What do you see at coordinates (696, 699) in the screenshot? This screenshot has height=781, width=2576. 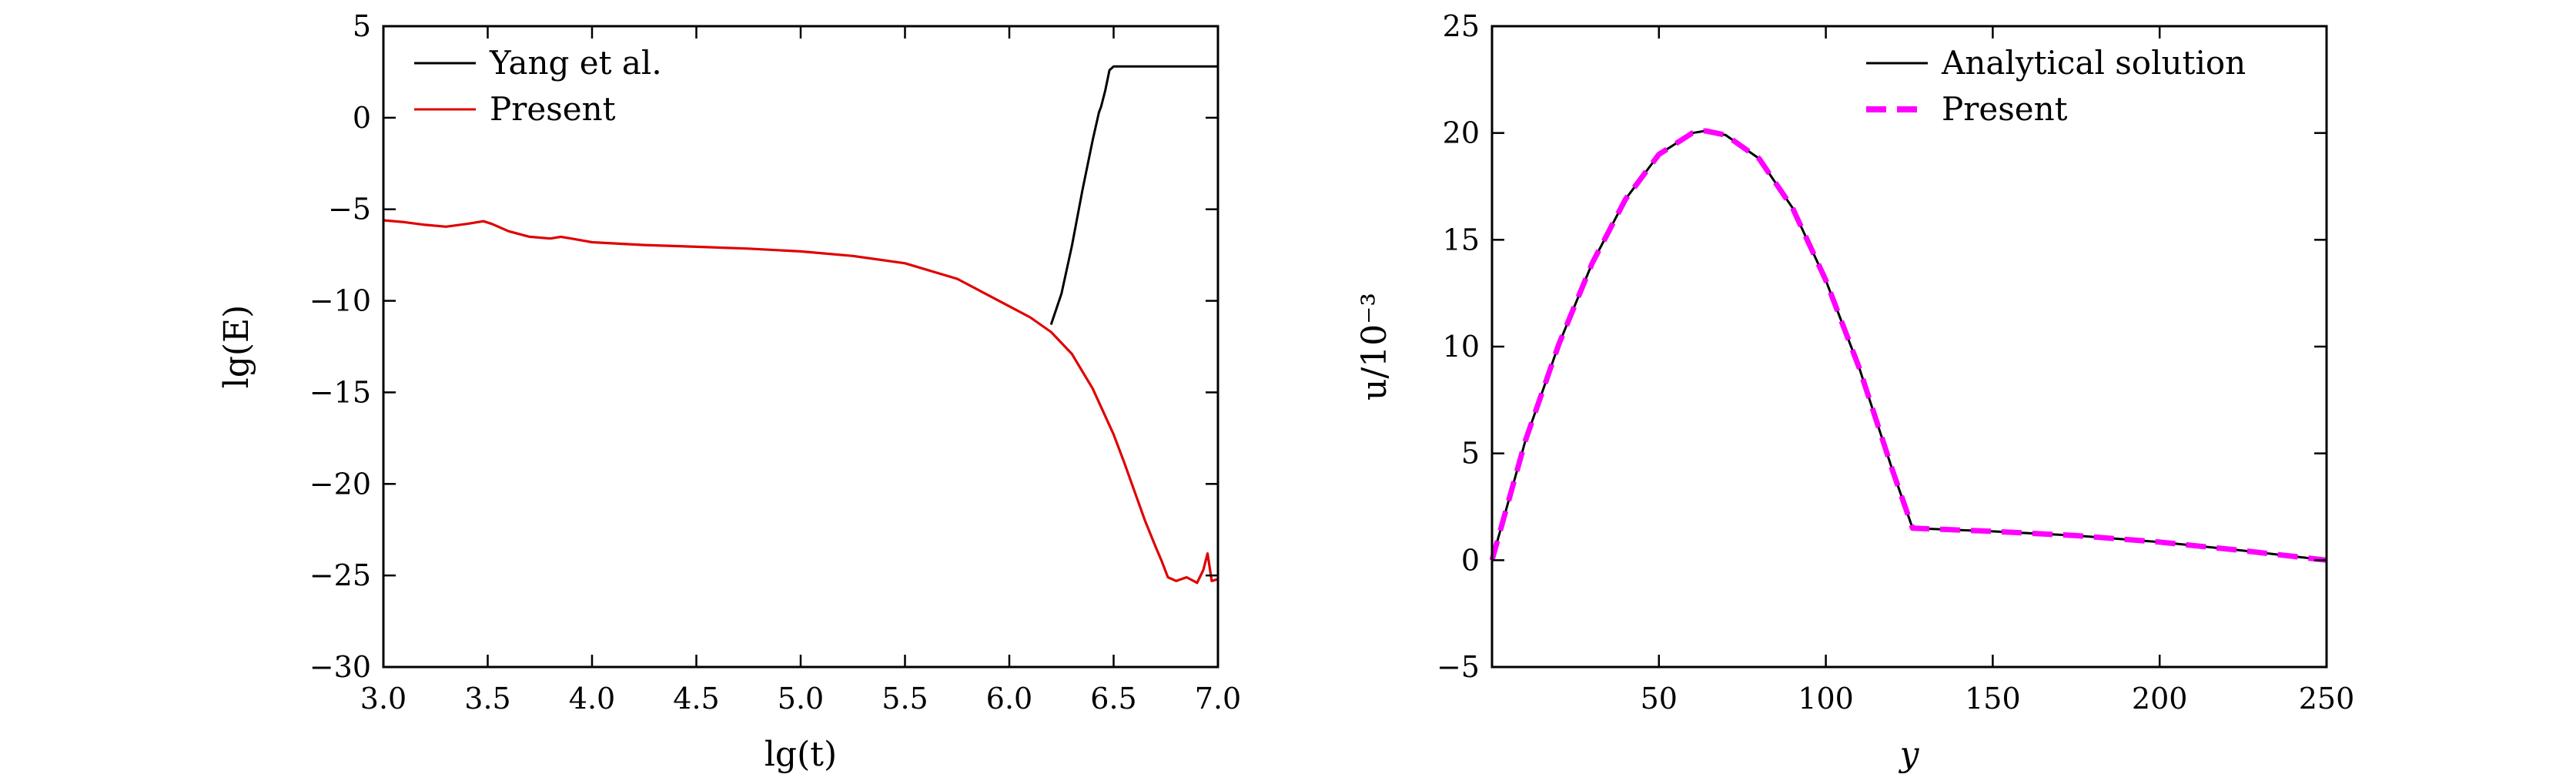 I see `left-x-tick-label: 4.5` at bounding box center [696, 699].